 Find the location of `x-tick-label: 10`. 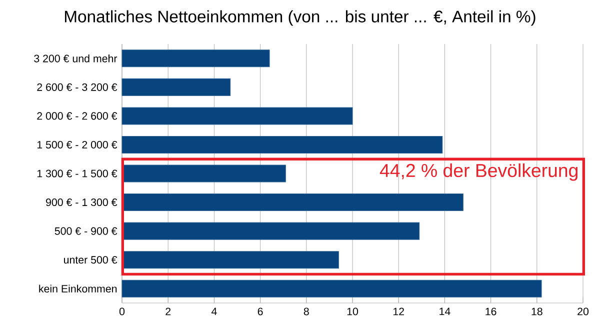

x-tick-label: 10 is located at coordinates (352, 312).